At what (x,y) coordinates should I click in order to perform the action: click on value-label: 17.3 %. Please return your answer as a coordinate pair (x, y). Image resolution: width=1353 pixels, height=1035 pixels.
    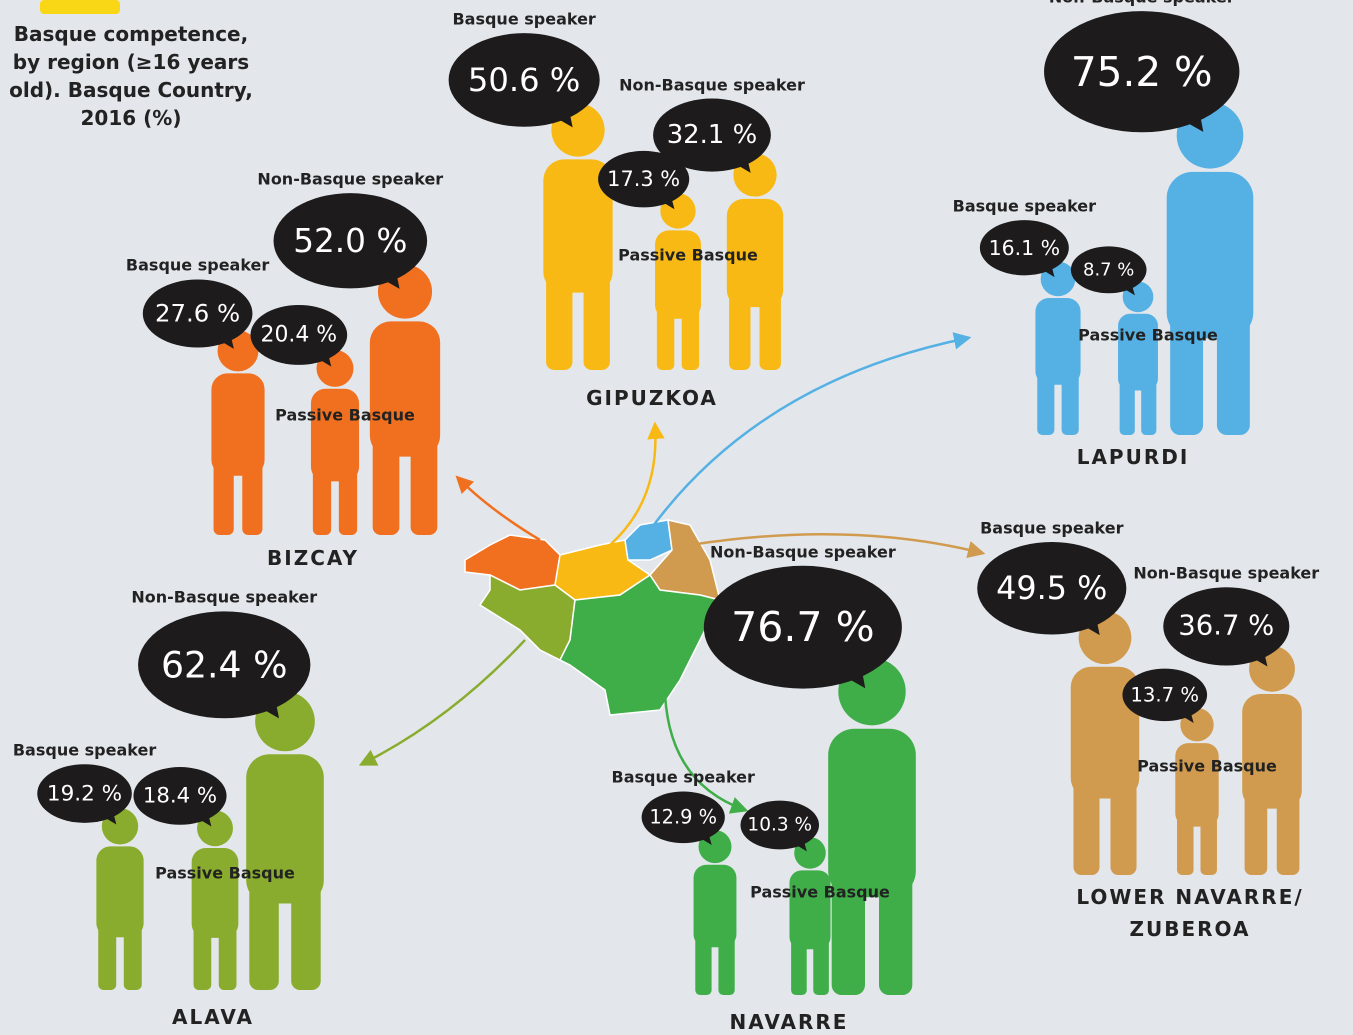
    Looking at the image, I should click on (644, 179).